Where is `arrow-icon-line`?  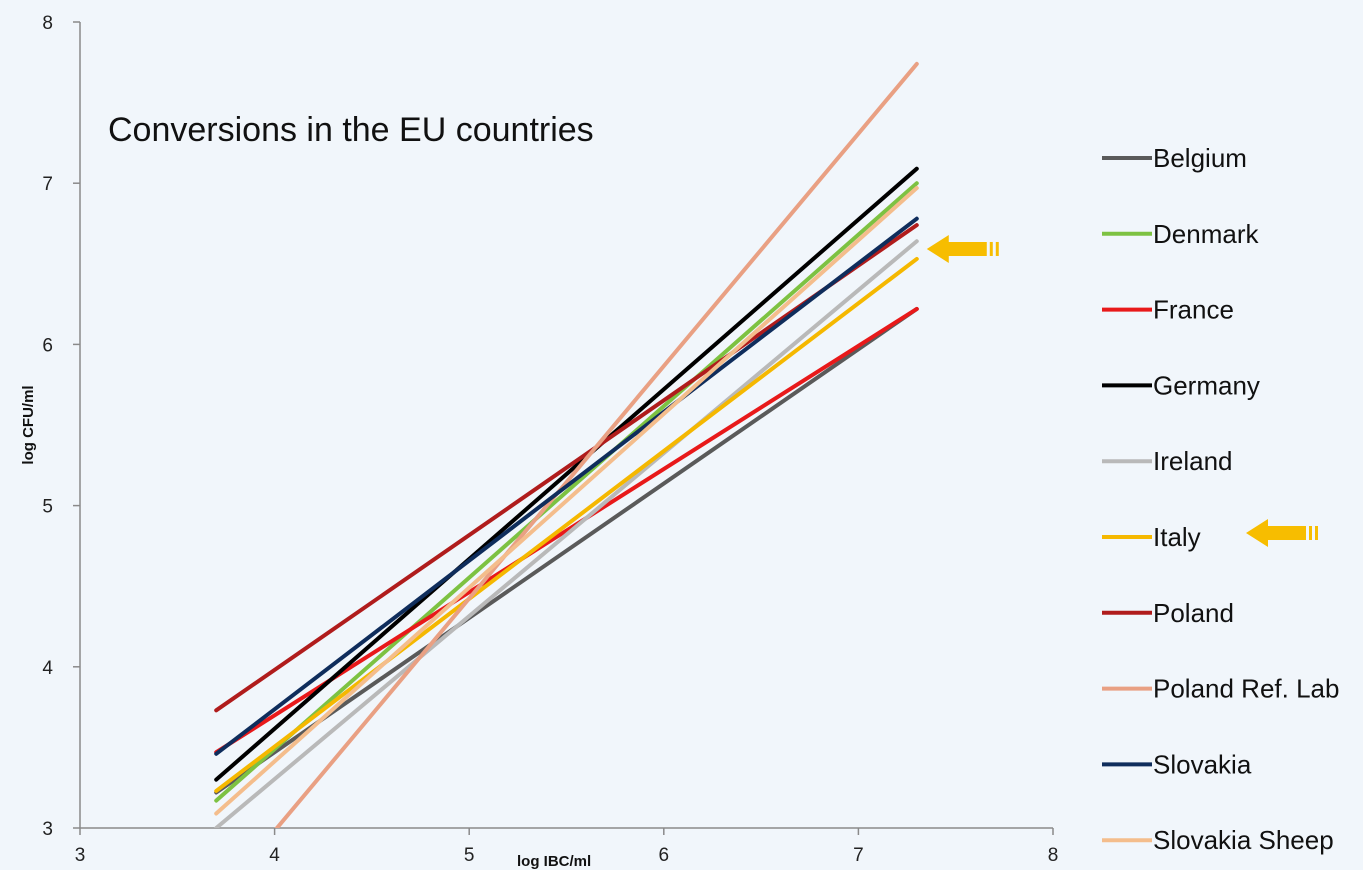
arrow-icon-line is located at coordinates (962, 248).